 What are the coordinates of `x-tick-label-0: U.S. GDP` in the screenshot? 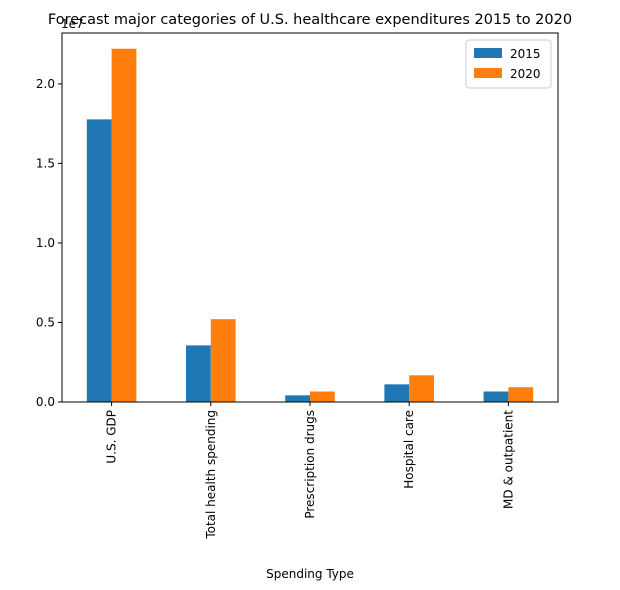 It's located at (112, 437).